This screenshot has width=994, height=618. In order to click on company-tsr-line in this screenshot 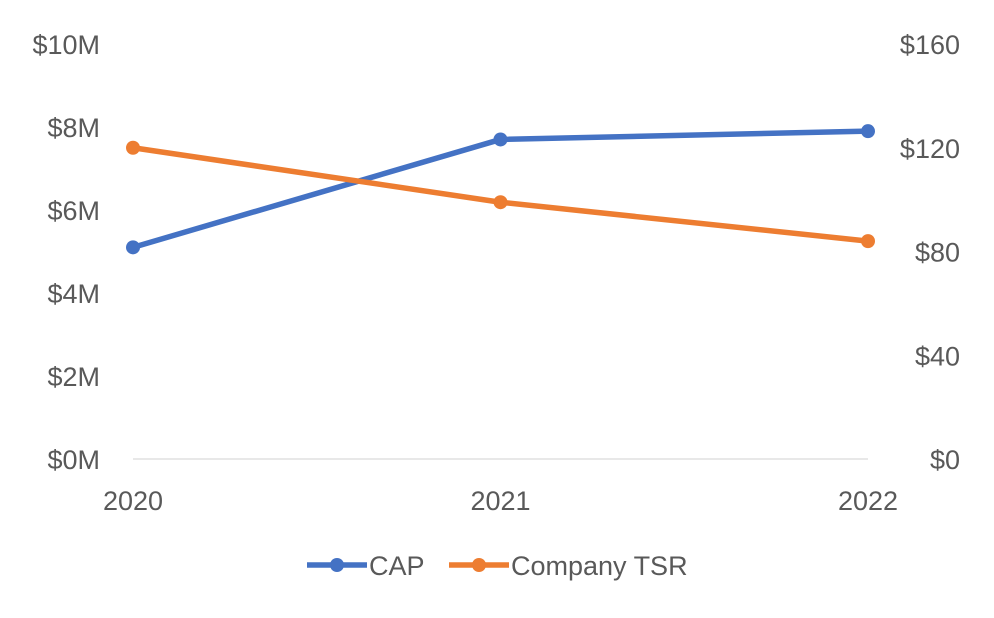, I will do `click(500, 194)`.